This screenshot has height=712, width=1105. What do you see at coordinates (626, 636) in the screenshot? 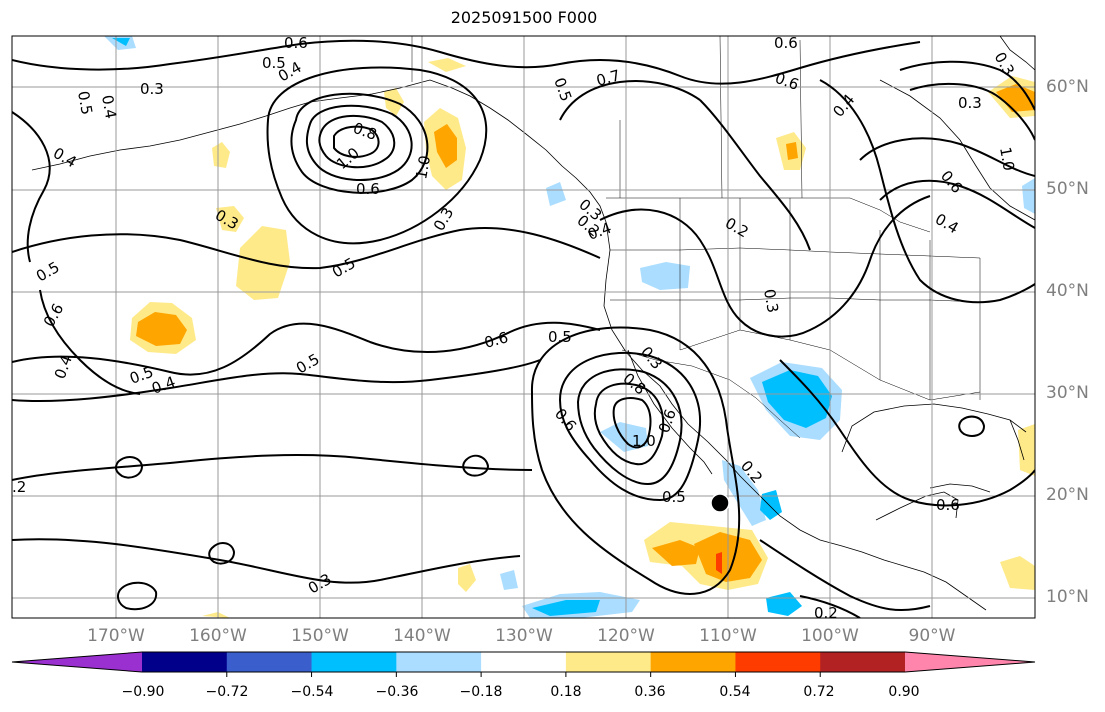
I see `lon-label-120w: 120°W` at bounding box center [626, 636].